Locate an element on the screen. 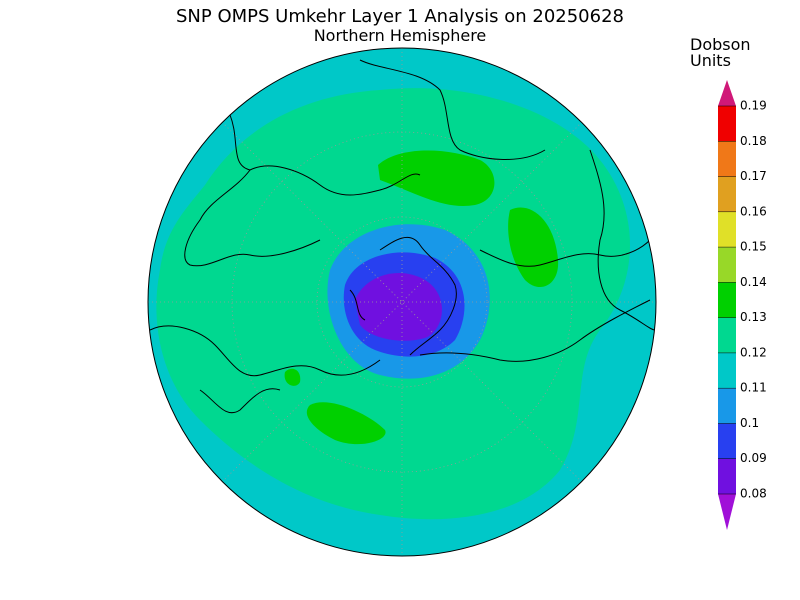  colorbar-extend-low is located at coordinates (727, 512).